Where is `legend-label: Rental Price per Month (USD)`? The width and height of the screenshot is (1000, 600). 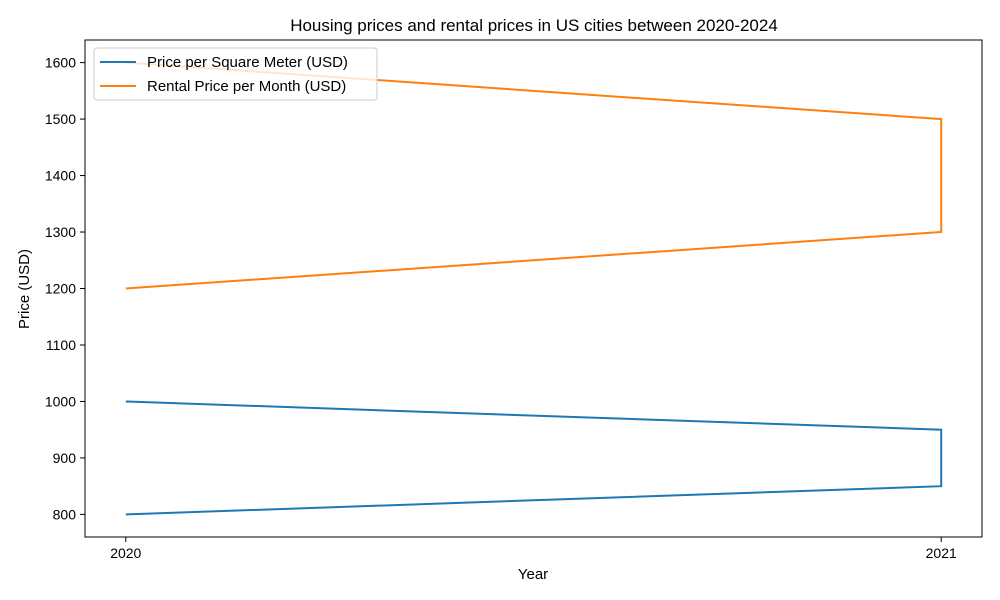 legend-label: Rental Price per Month (USD) is located at coordinates (246, 86).